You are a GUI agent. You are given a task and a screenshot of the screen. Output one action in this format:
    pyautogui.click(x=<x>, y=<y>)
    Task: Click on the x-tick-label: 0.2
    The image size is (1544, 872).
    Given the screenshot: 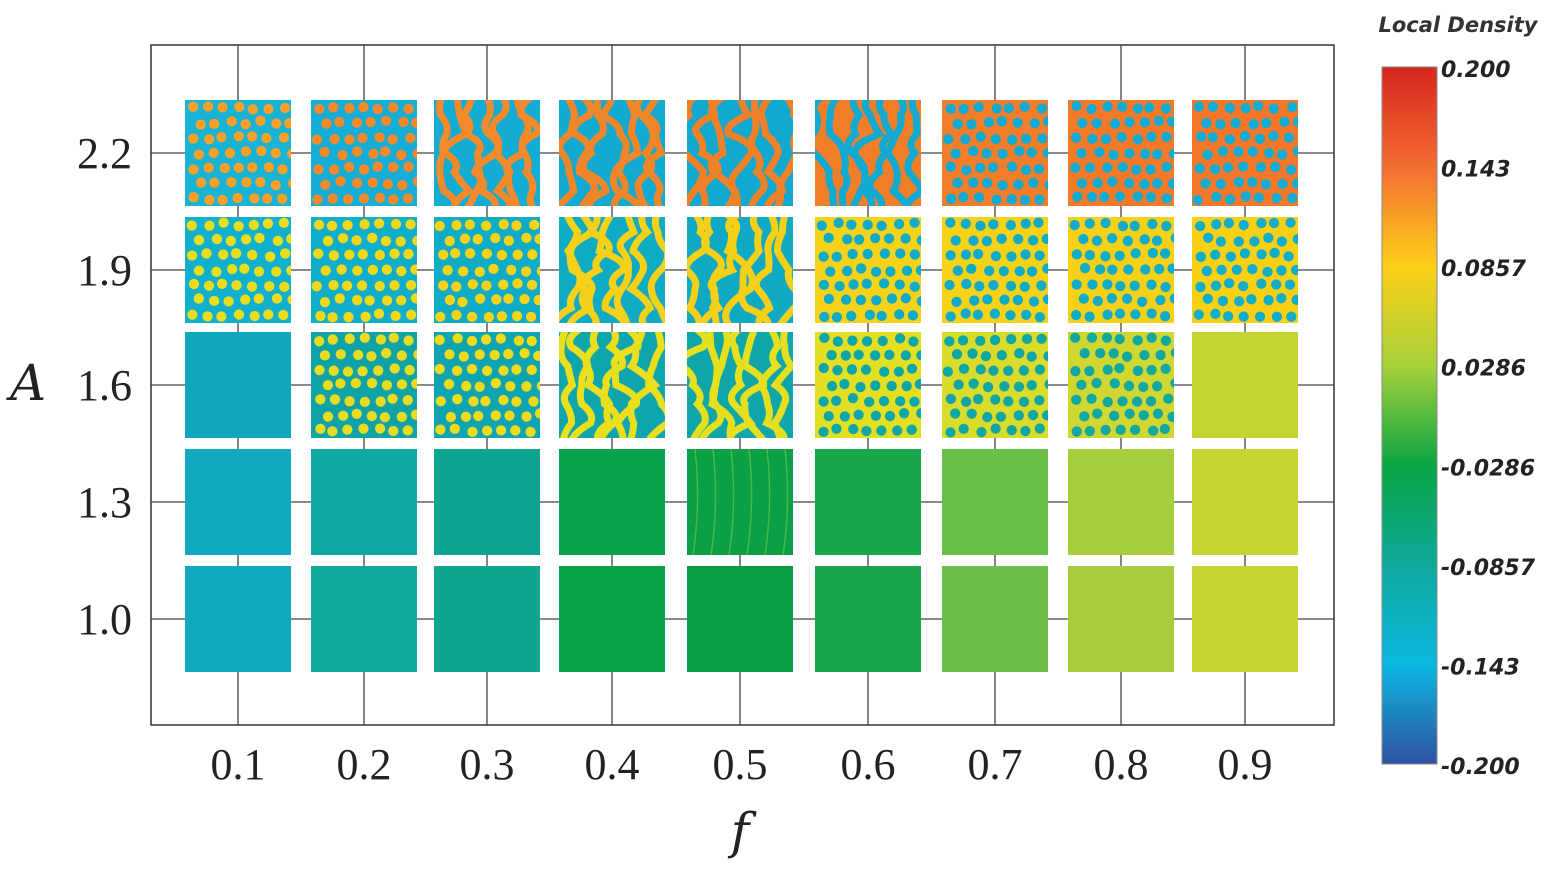 What is the action you would take?
    pyautogui.click(x=364, y=764)
    